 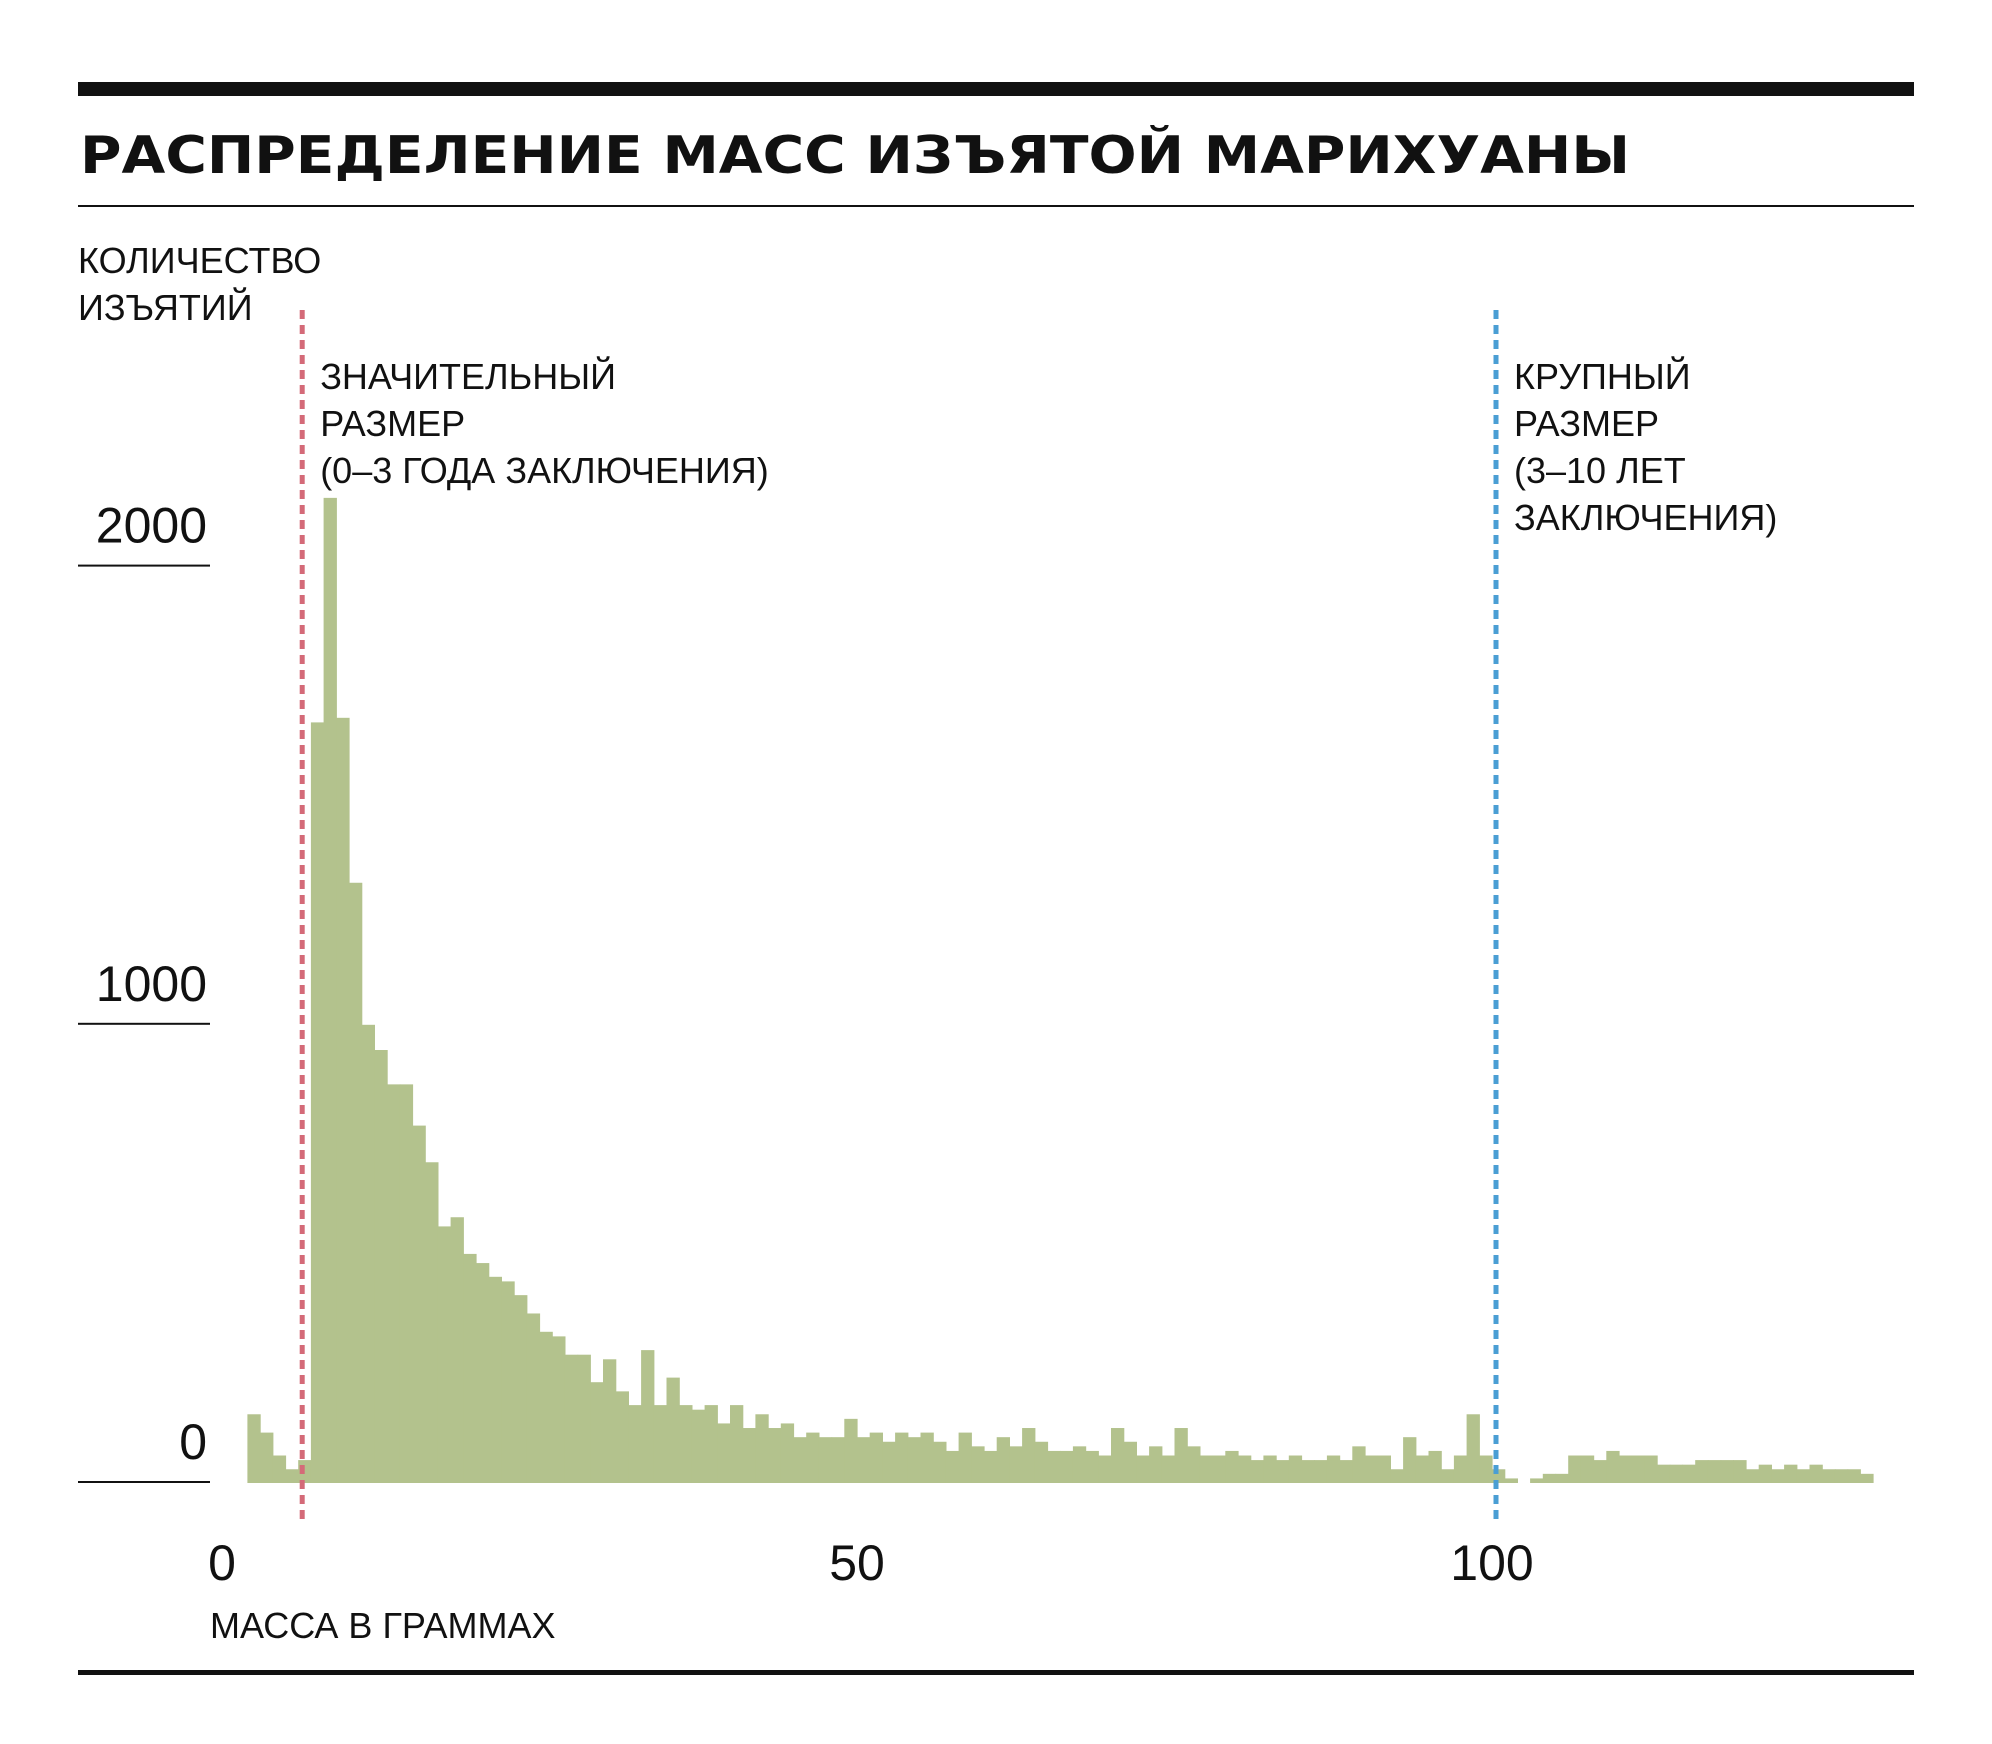 I want to click on y-tick-label: 0, so click(x=193, y=1442).